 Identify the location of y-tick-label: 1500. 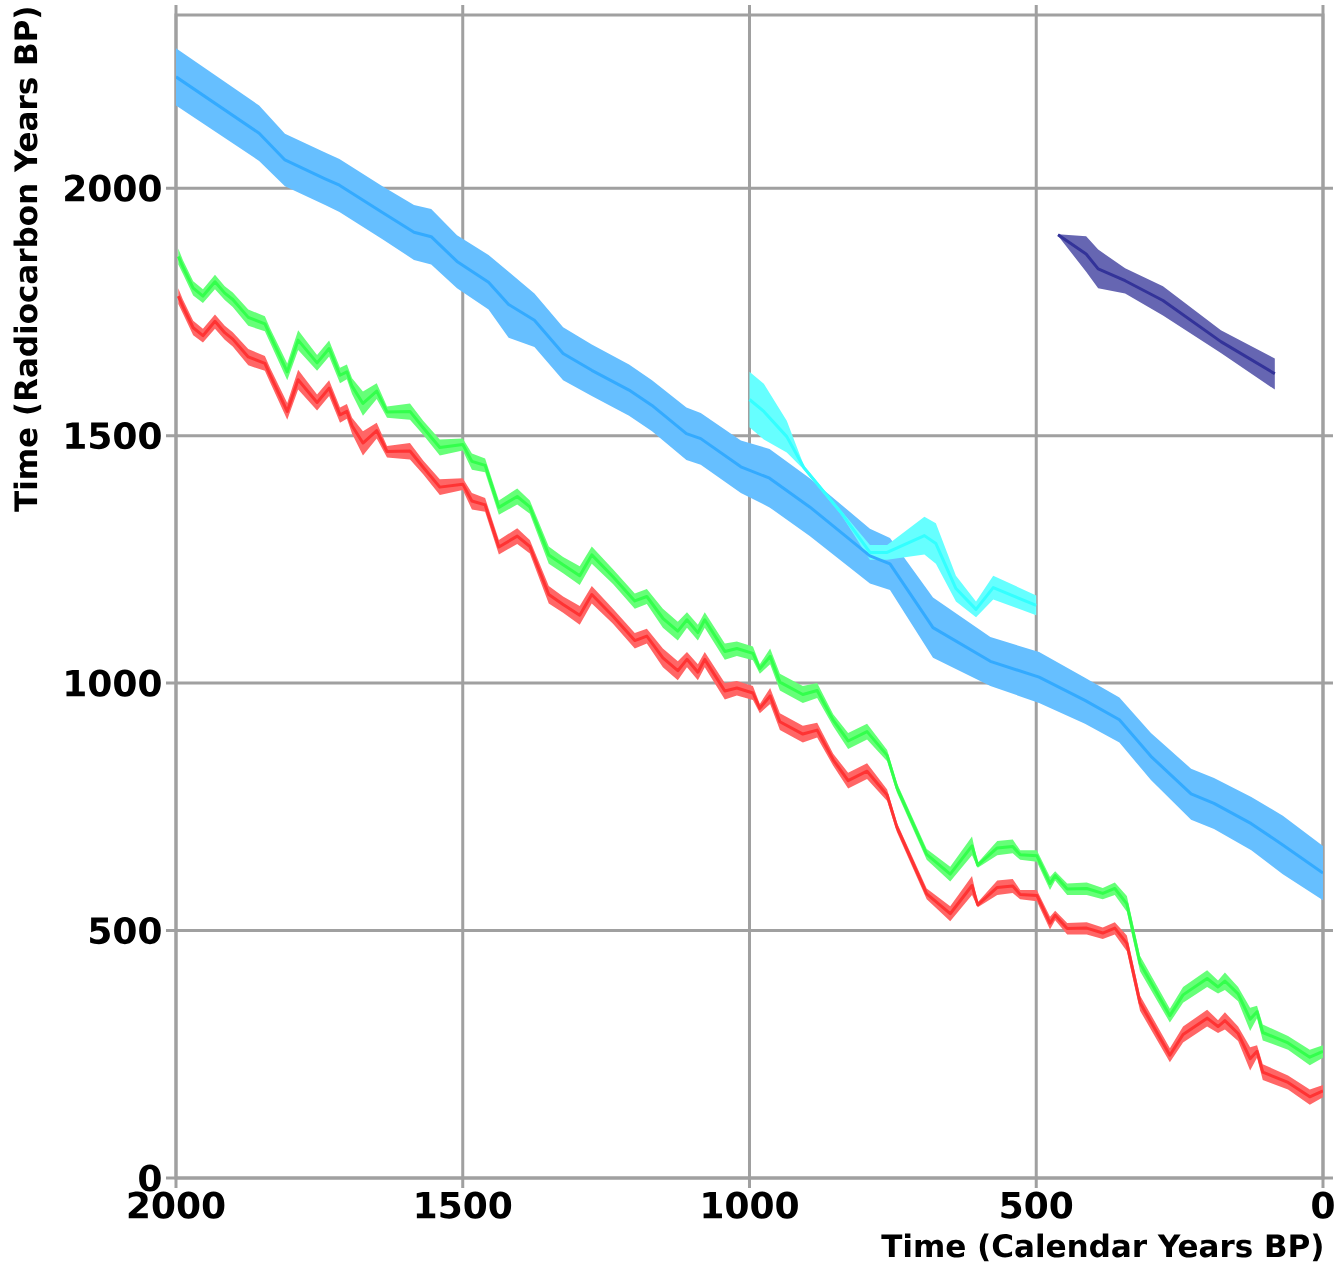
(113, 436).